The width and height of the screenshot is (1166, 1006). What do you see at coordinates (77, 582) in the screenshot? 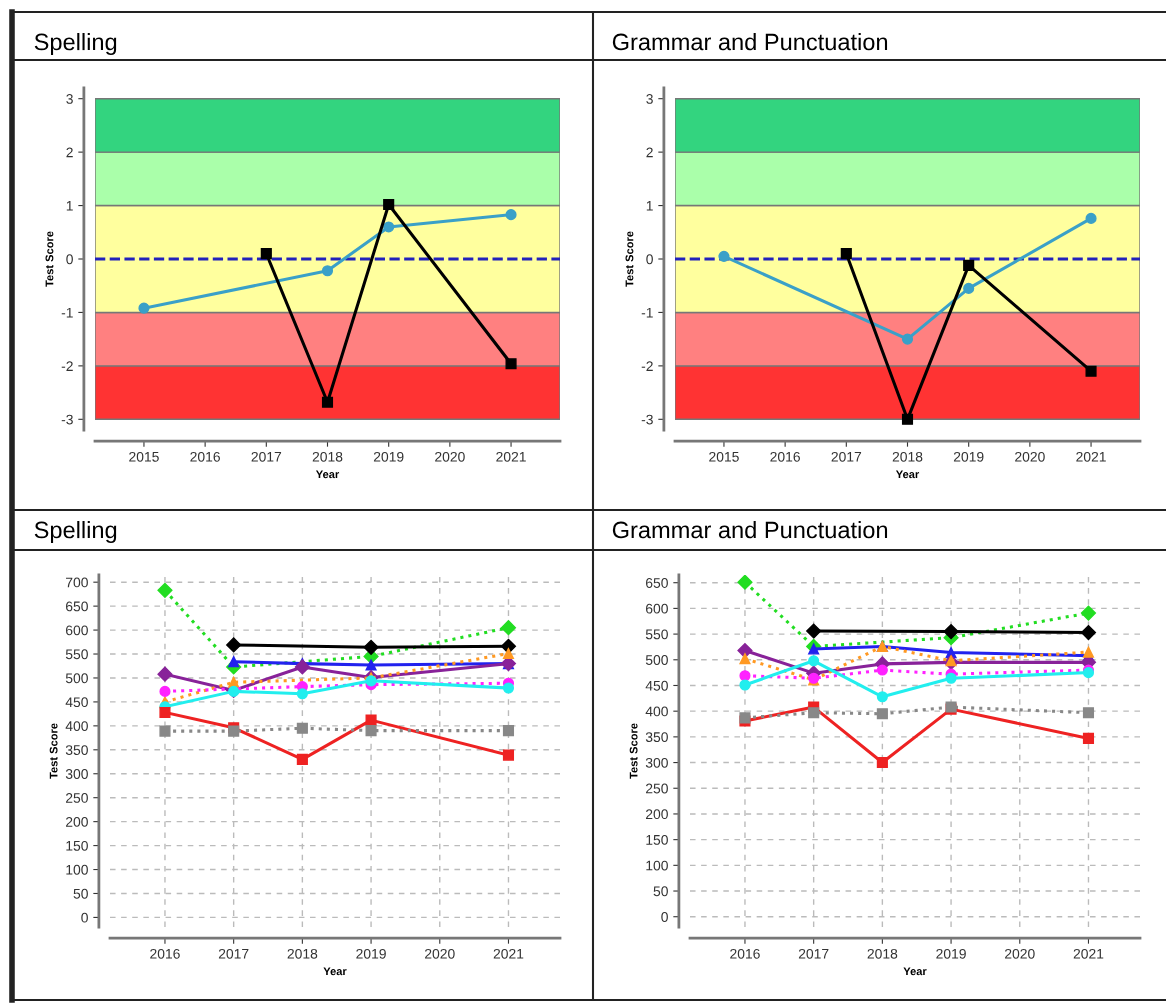
I see `y-tick-label: 700` at bounding box center [77, 582].